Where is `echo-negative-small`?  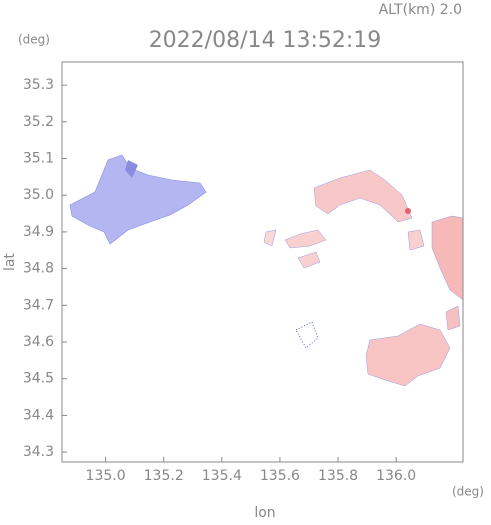 echo-negative-small is located at coordinates (307, 335).